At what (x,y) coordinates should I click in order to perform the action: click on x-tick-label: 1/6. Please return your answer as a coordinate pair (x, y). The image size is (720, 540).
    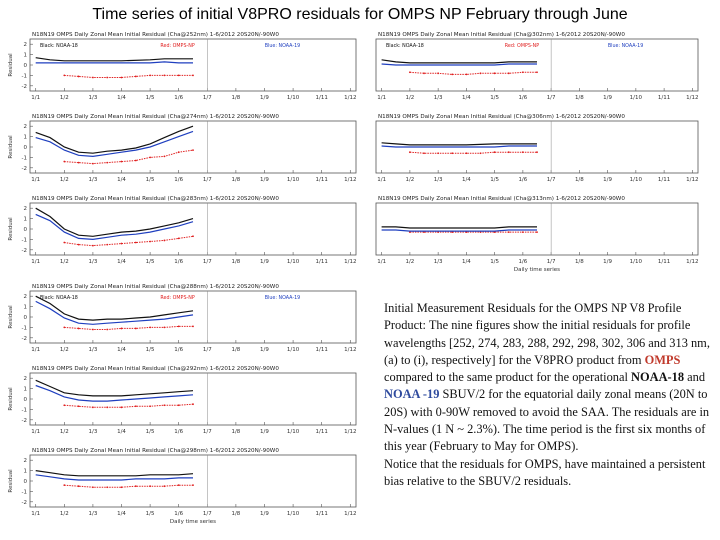
    Looking at the image, I should click on (178, 514).